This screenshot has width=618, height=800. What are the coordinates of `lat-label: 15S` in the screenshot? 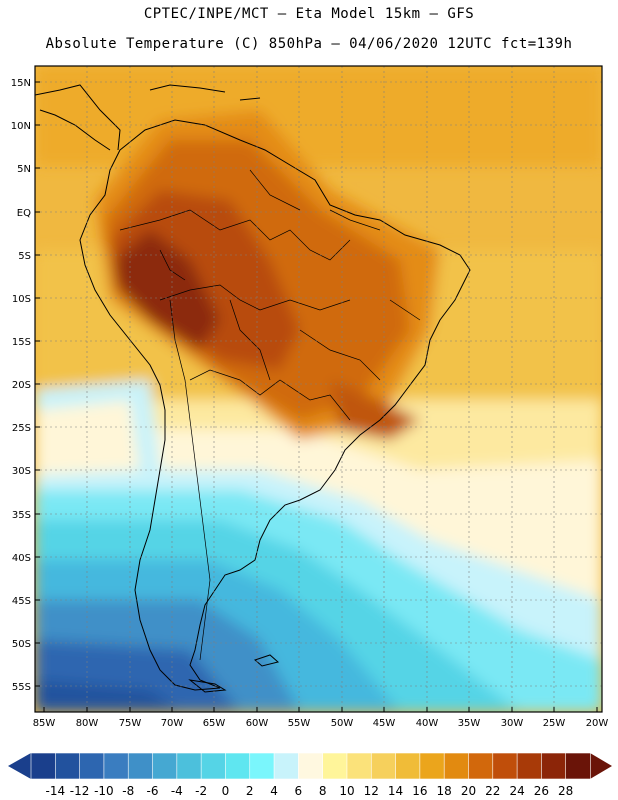 It's located at (21, 342).